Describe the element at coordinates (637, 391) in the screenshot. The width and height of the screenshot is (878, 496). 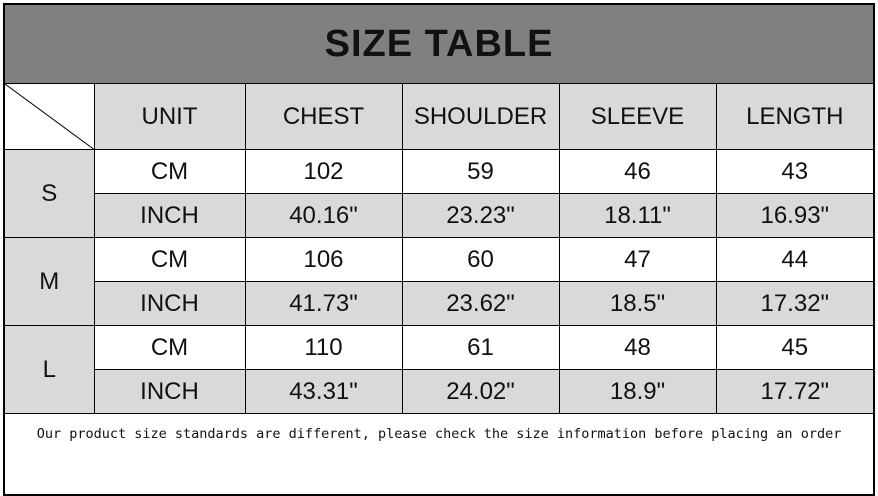
I see `value-cell-sleeve: 18.9"` at that location.